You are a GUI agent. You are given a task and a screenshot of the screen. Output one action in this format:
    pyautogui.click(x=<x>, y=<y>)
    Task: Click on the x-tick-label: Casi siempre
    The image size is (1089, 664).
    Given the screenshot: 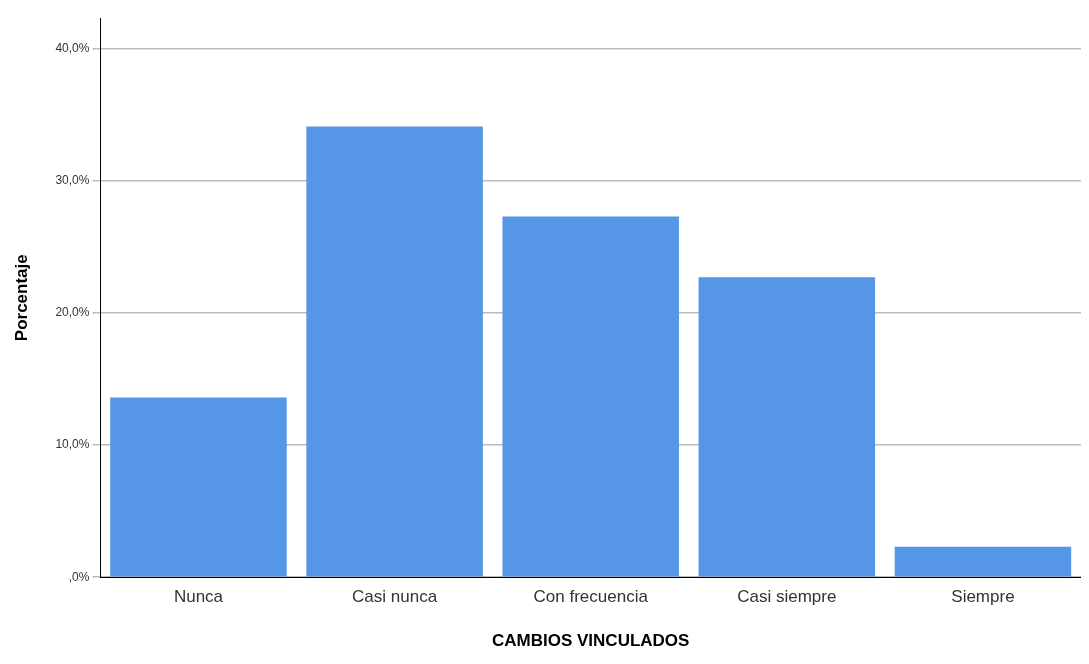 What is the action you would take?
    pyautogui.click(x=787, y=597)
    